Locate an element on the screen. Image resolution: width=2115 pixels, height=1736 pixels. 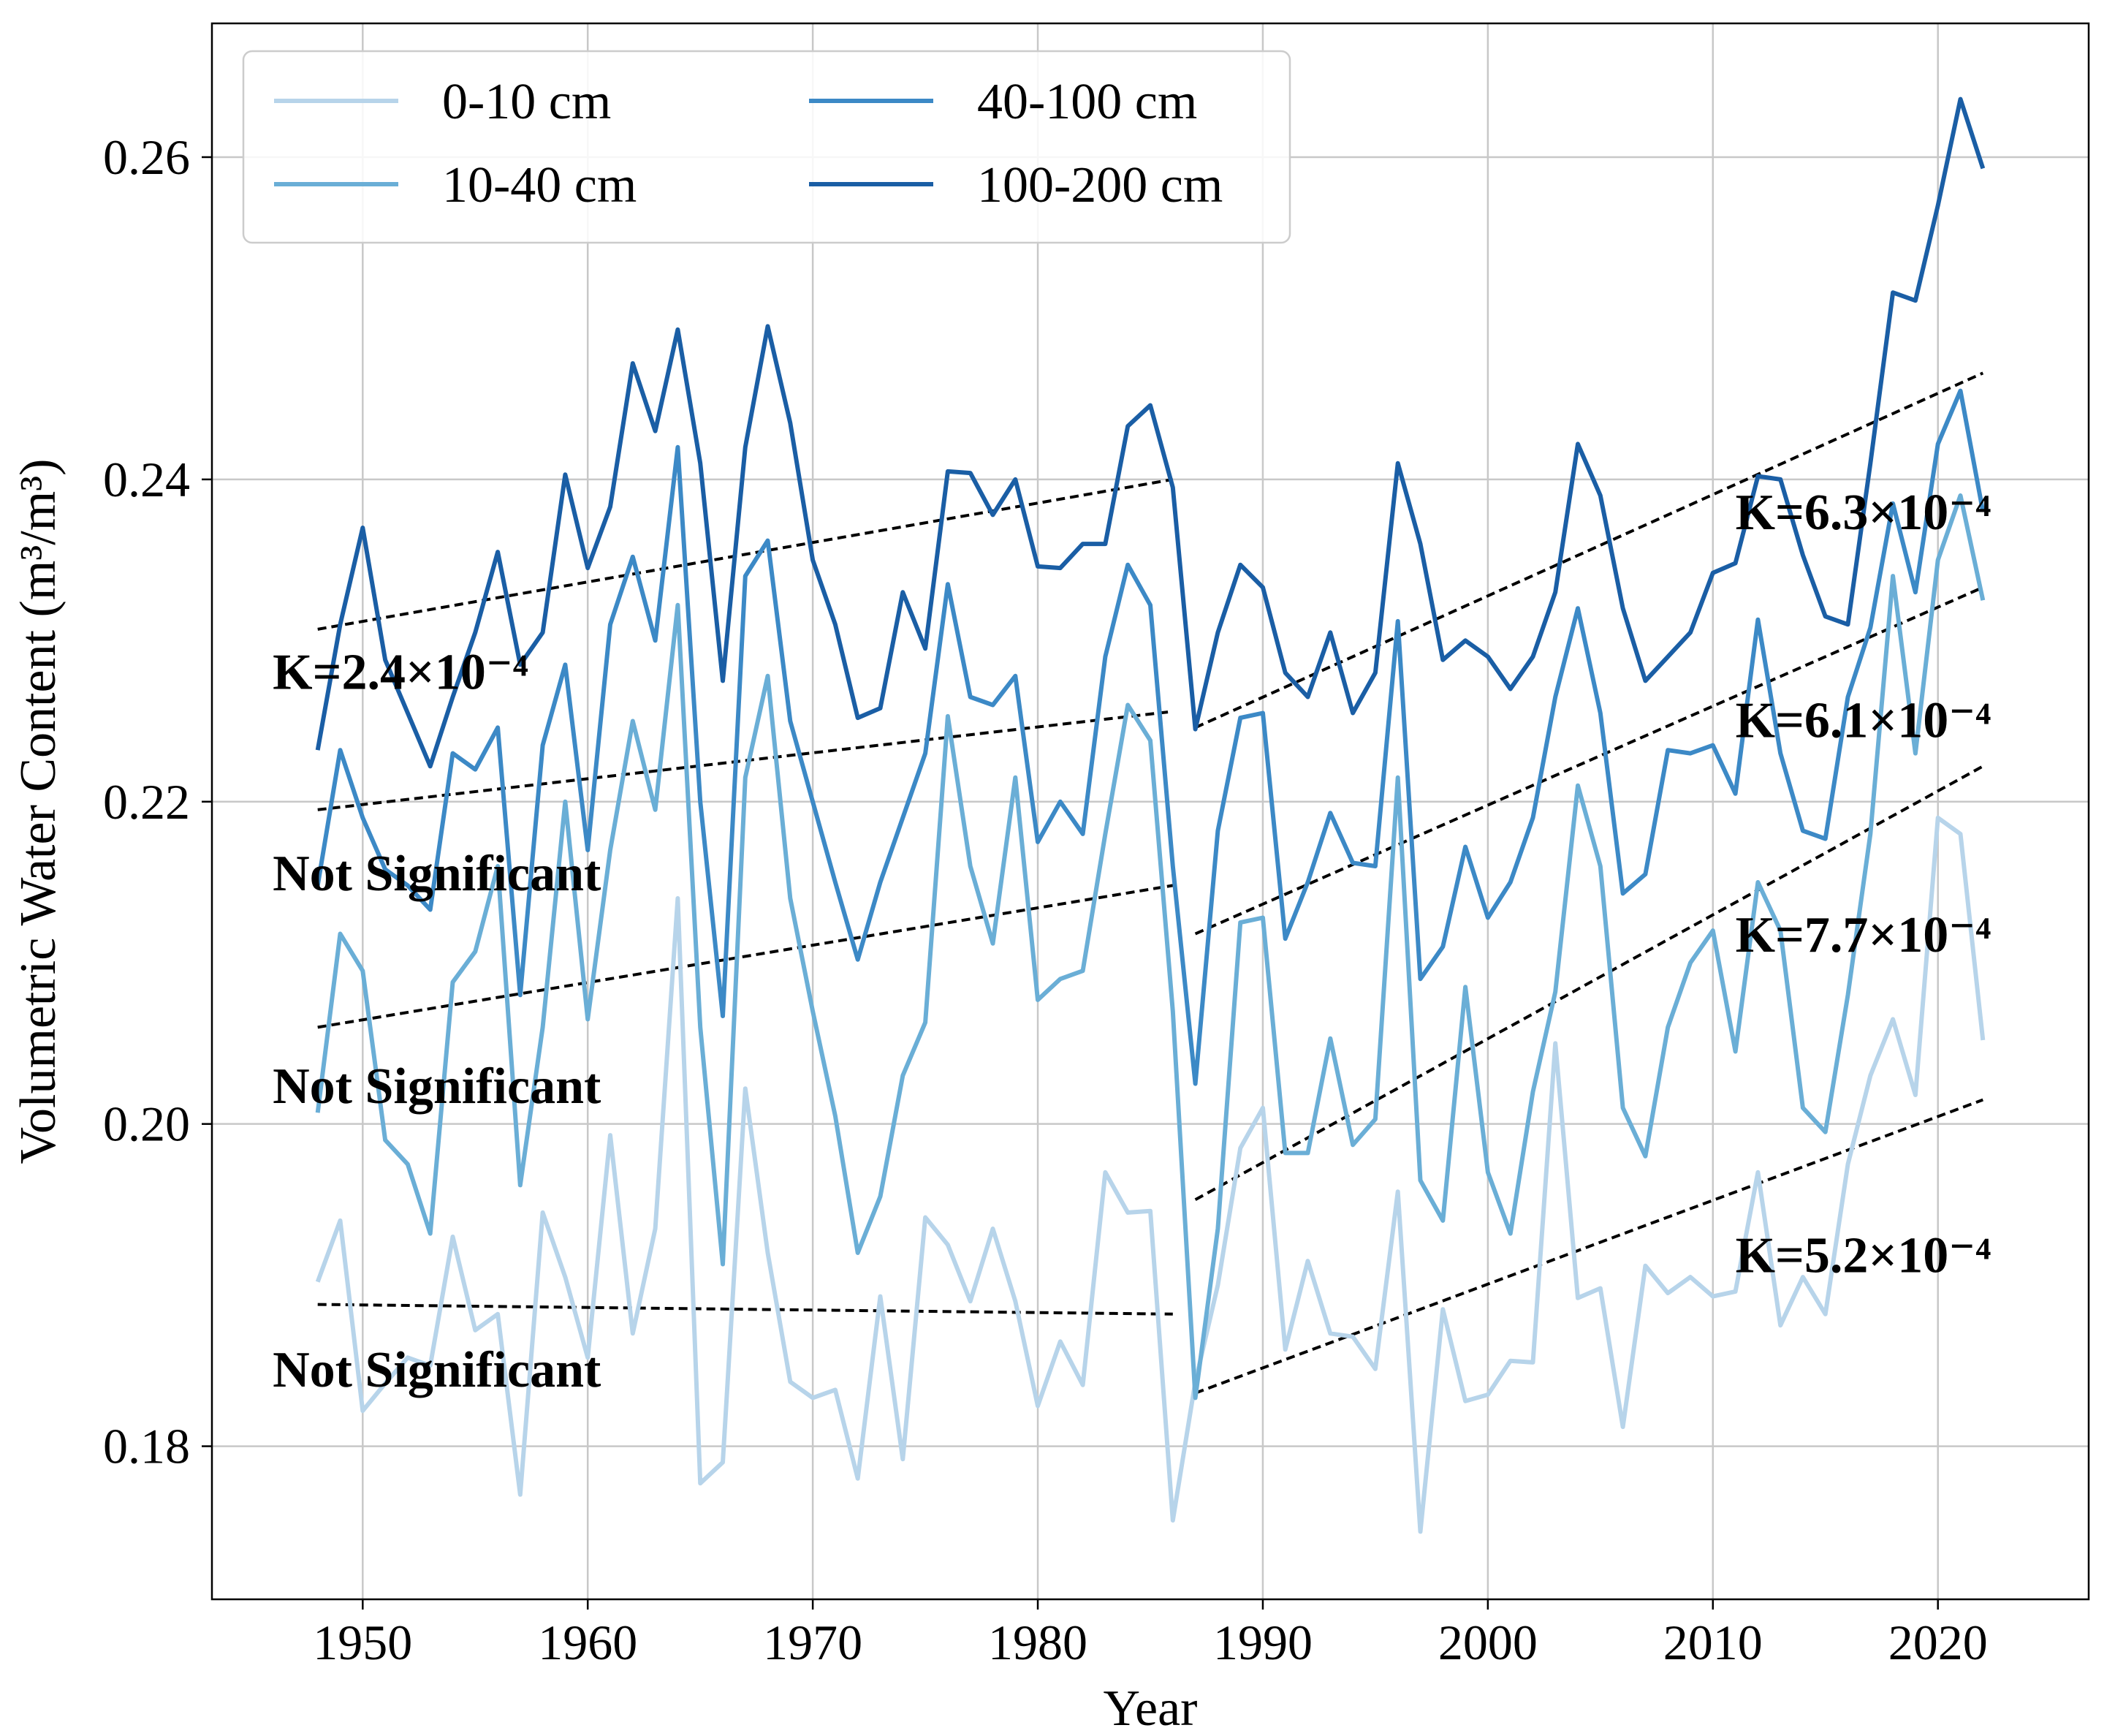
annotation-4: K=6.3×10⁻⁴ is located at coordinates (1863, 513).